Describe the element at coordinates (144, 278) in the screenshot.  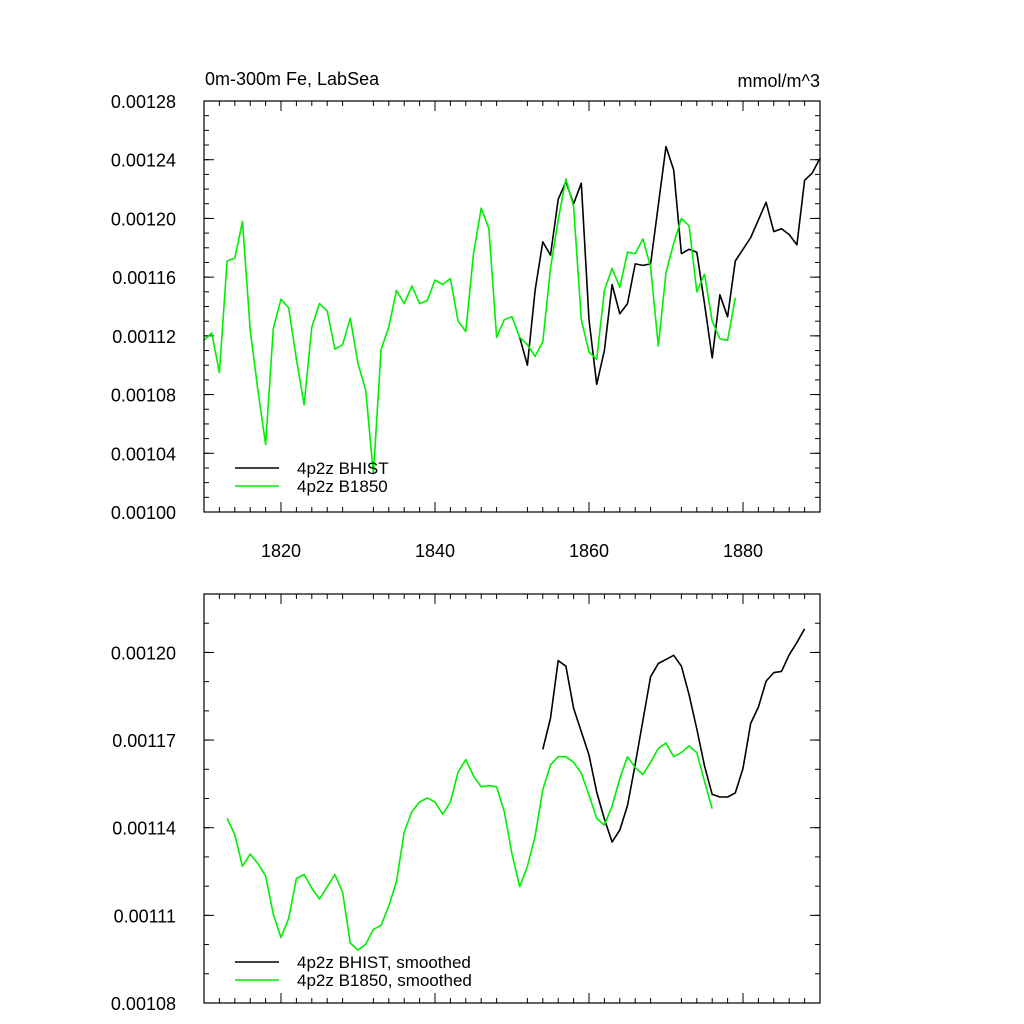
I see `top-y-tick-label: 0.00116` at that location.